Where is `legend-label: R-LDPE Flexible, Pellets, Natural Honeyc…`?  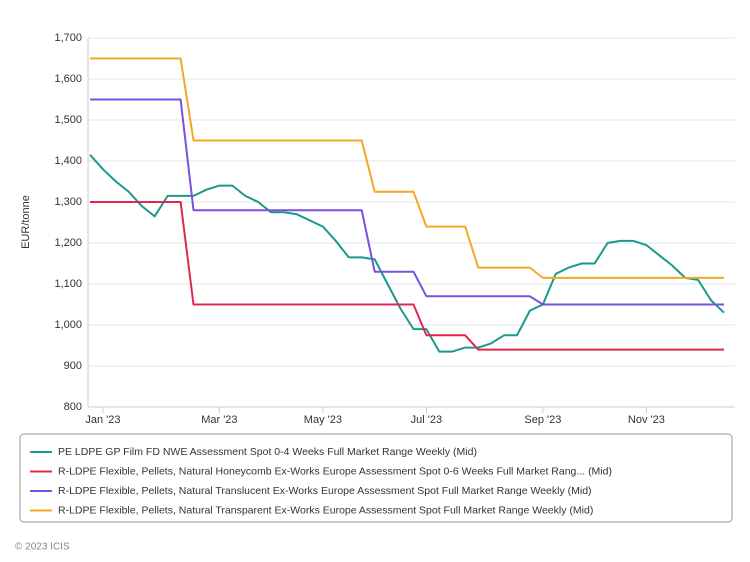
legend-label: R-LDPE Flexible, Pellets, Natural Honeyc… is located at coordinates (335, 471).